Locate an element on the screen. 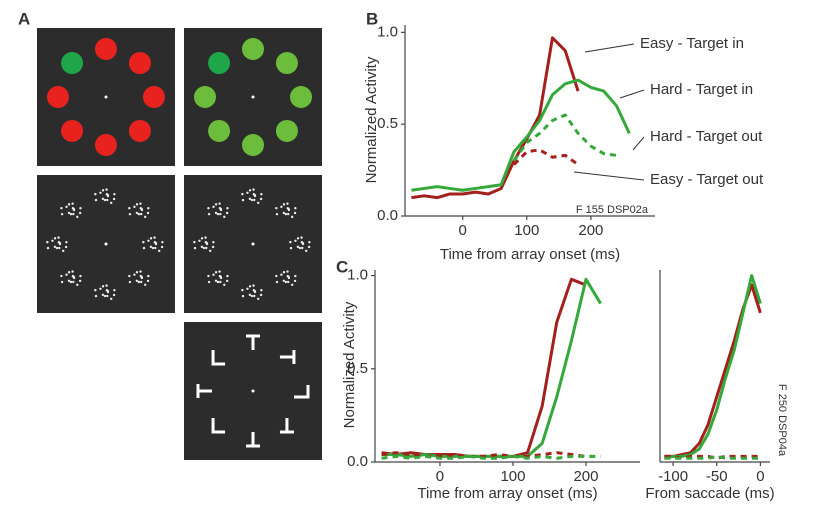  x-axis-label: Time from array onset (ms) is located at coordinates (507, 493).